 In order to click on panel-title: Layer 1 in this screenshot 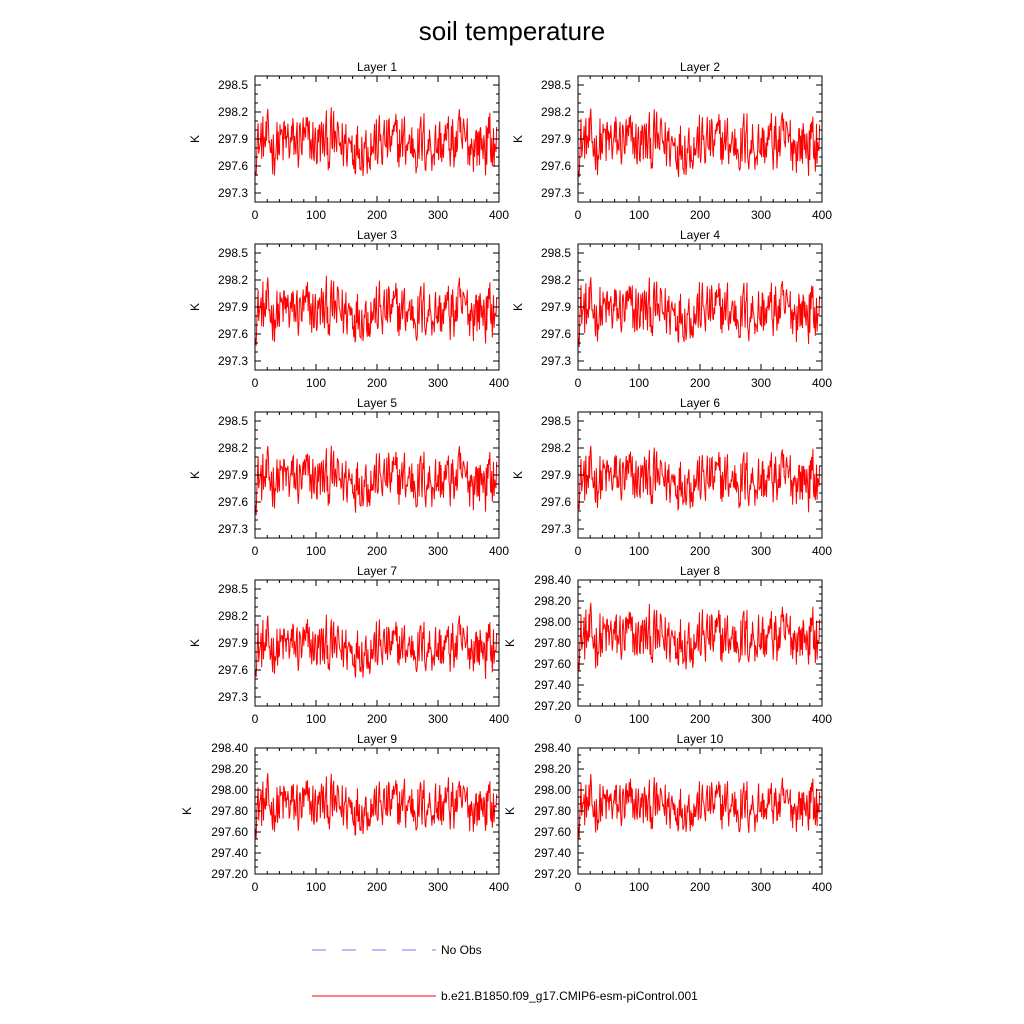, I will do `click(377, 67)`.